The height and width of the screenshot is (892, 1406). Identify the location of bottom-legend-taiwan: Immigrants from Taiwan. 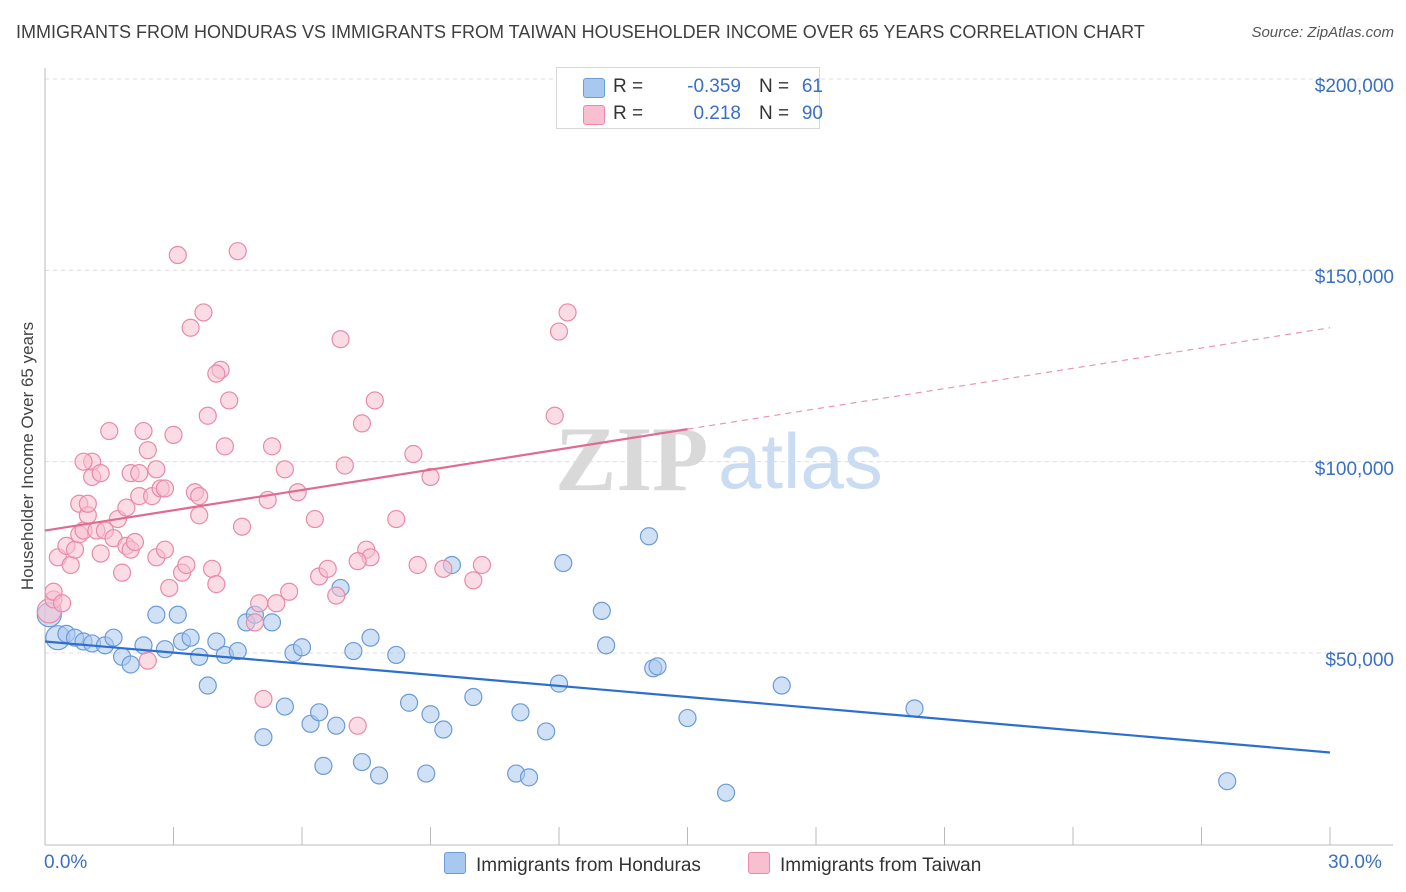
(864, 864).